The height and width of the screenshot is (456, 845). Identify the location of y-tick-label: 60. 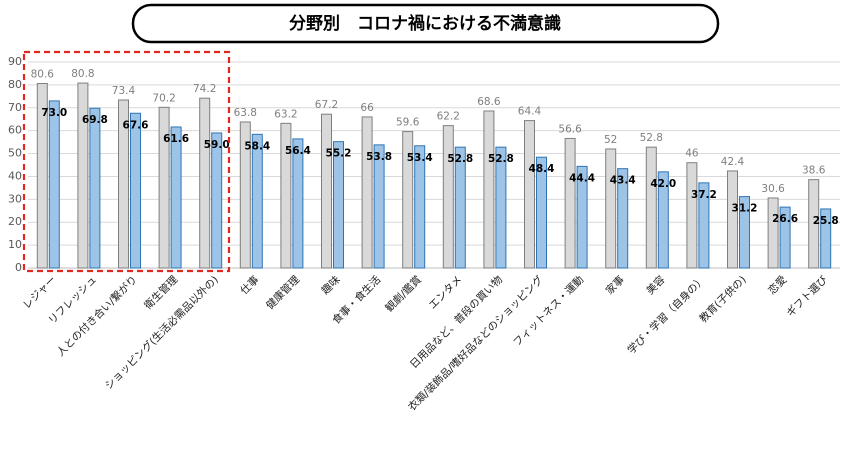
(15, 130).